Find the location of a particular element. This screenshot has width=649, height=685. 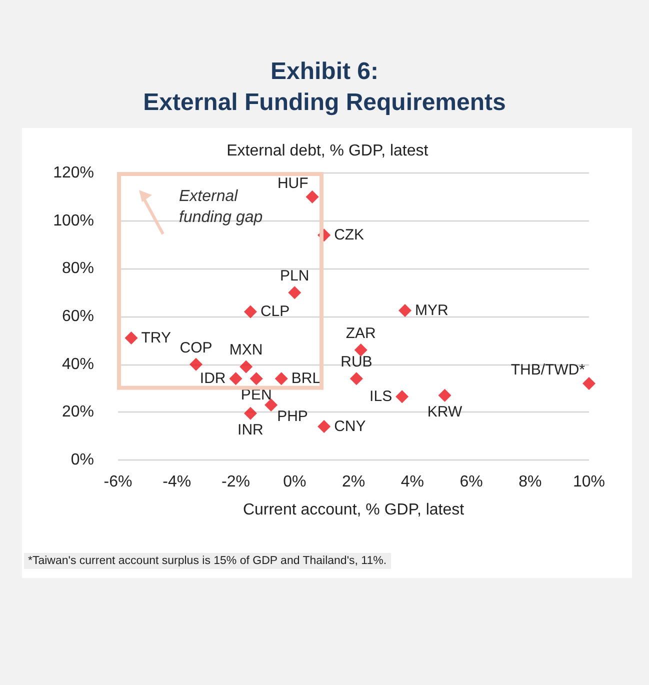

y-tick-label: 120% is located at coordinates (73, 173).